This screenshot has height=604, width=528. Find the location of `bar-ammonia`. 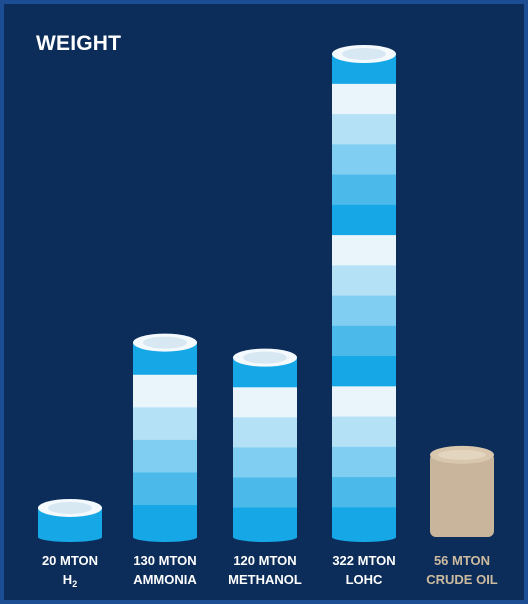

bar-ammonia is located at coordinates (165, 437).